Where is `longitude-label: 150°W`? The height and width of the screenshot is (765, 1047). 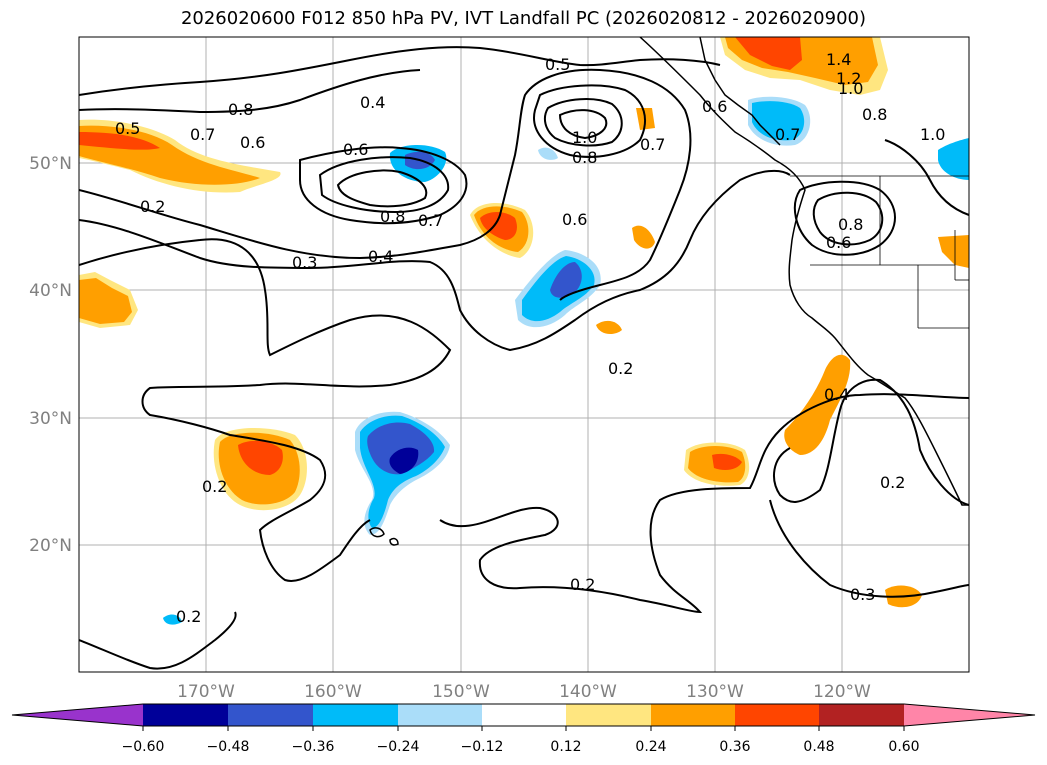
longitude-label: 150°W is located at coordinates (461, 692).